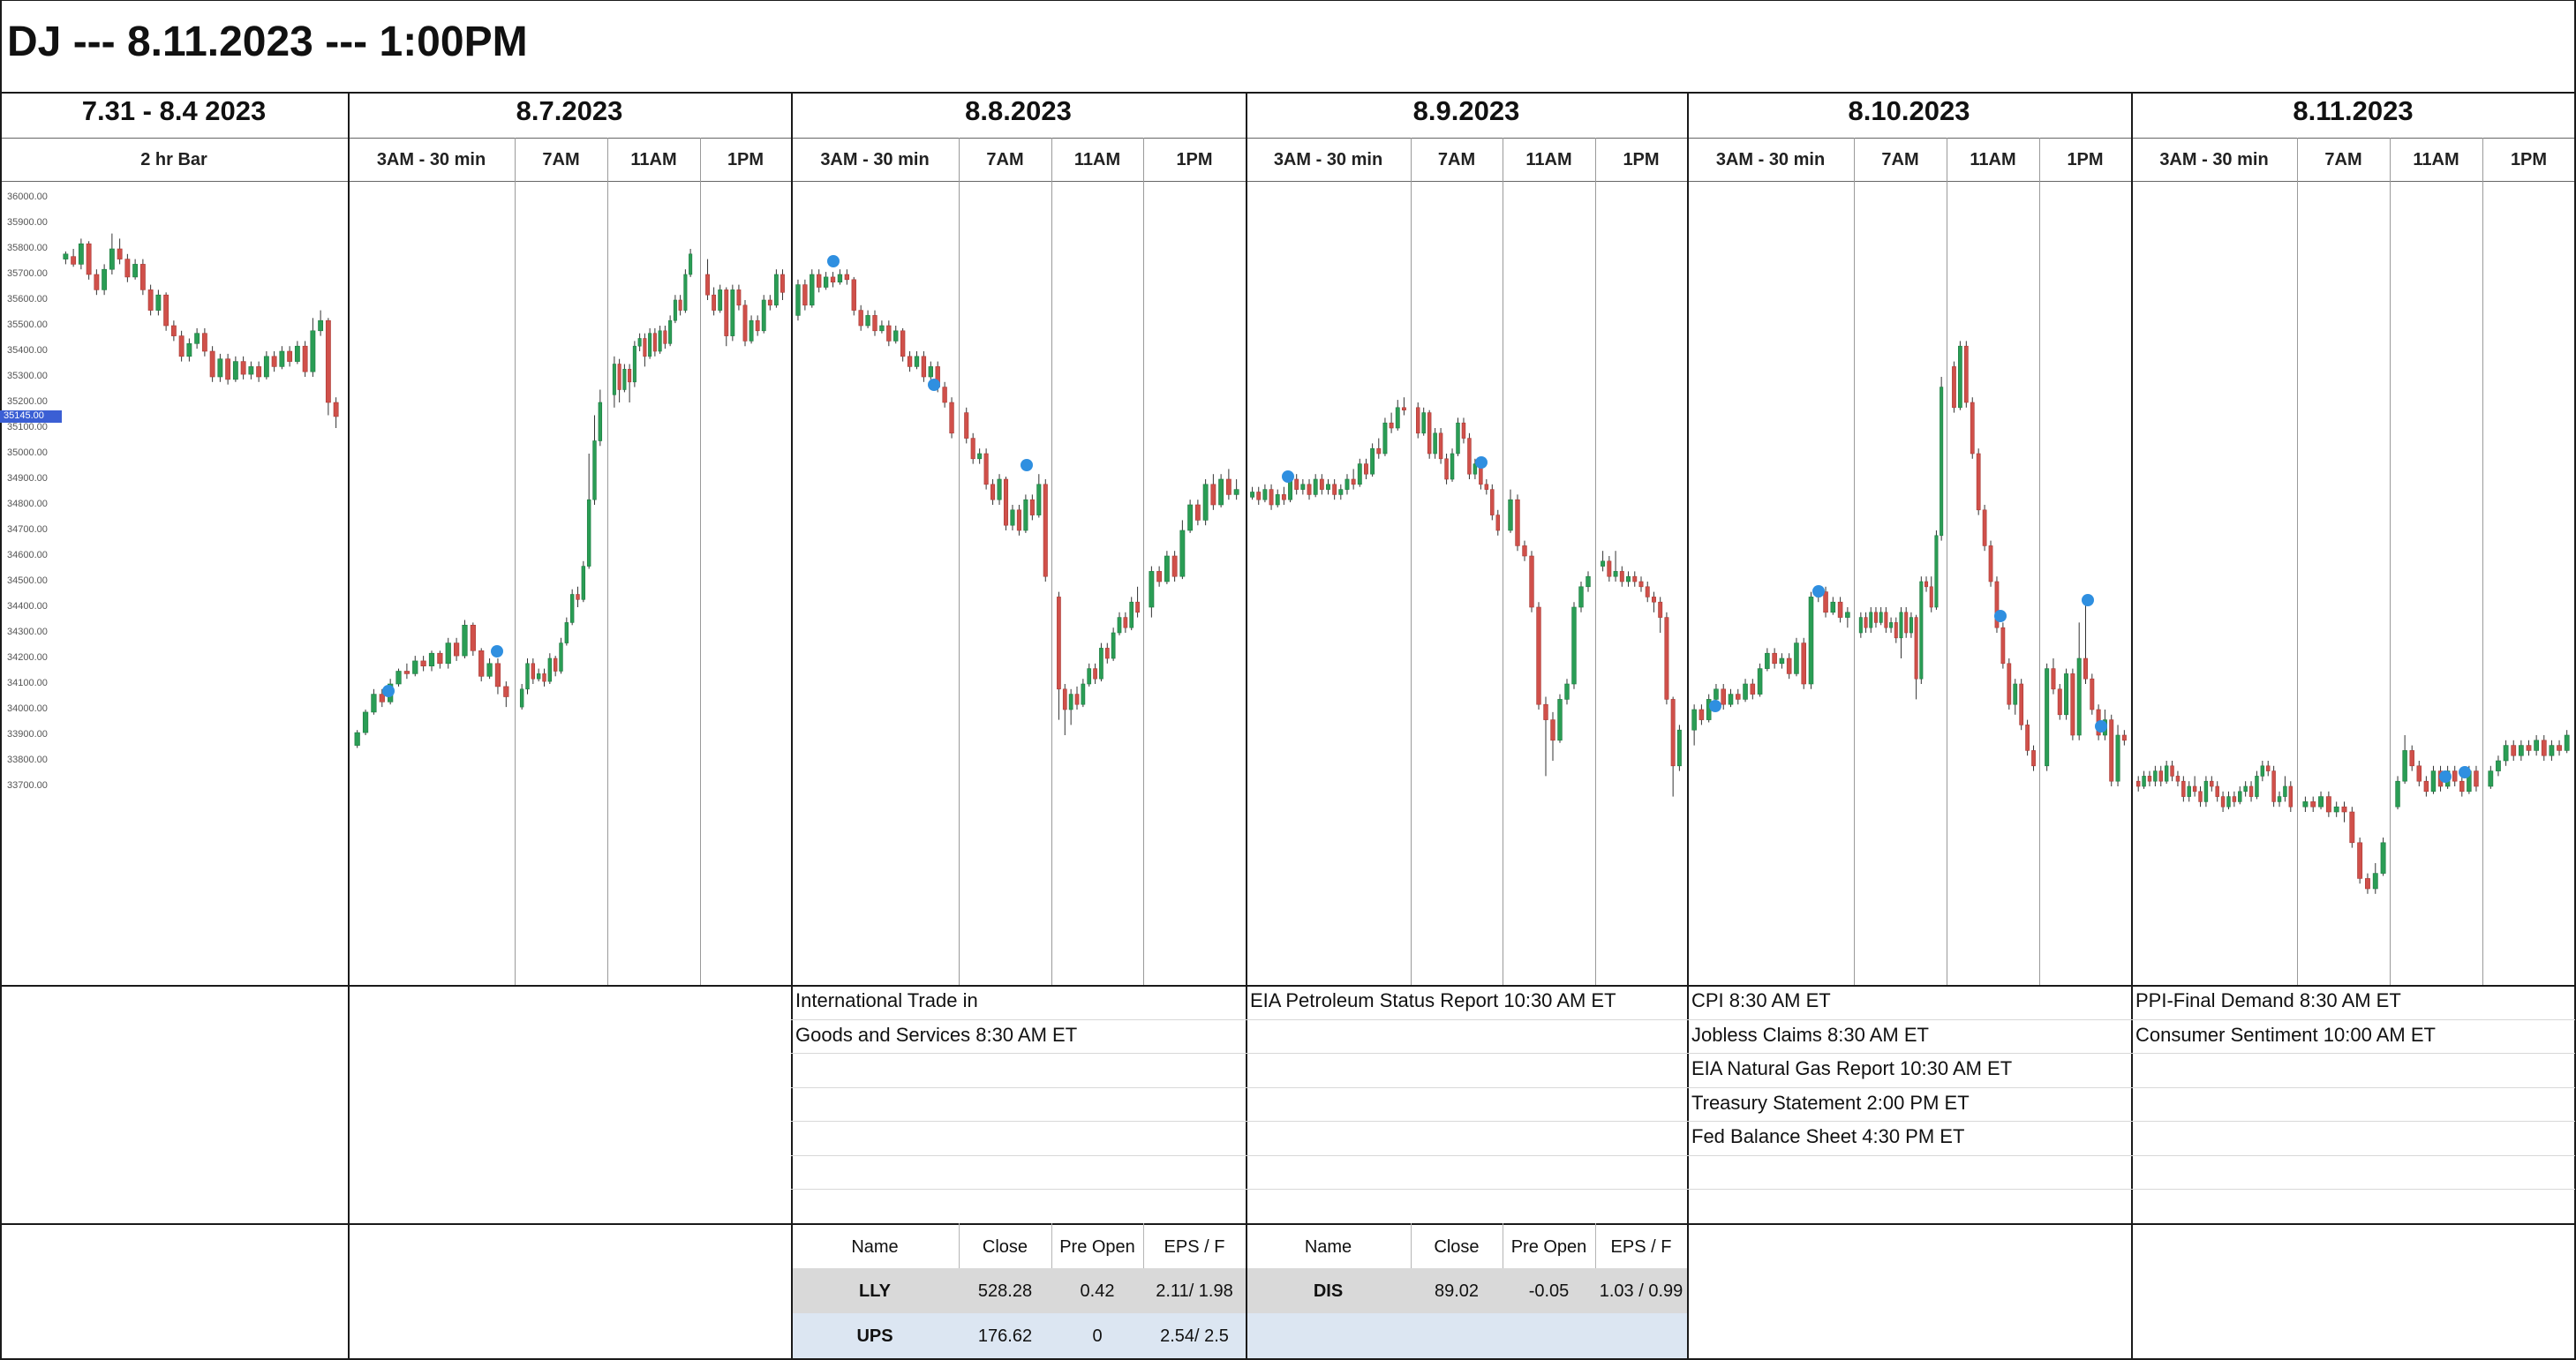  I want to click on event-item: CPI 8:30 AM ET, so click(1761, 1000).